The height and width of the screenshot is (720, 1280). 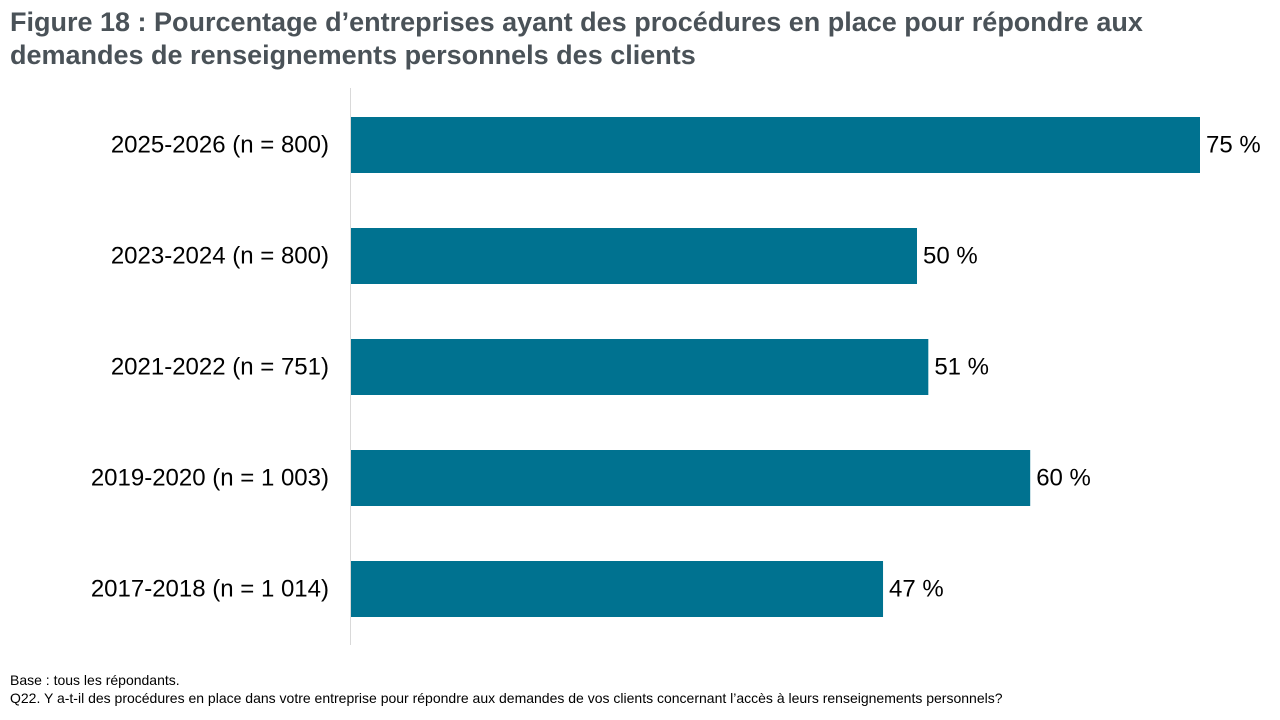 I want to click on value-label: 50 %, so click(x=950, y=256).